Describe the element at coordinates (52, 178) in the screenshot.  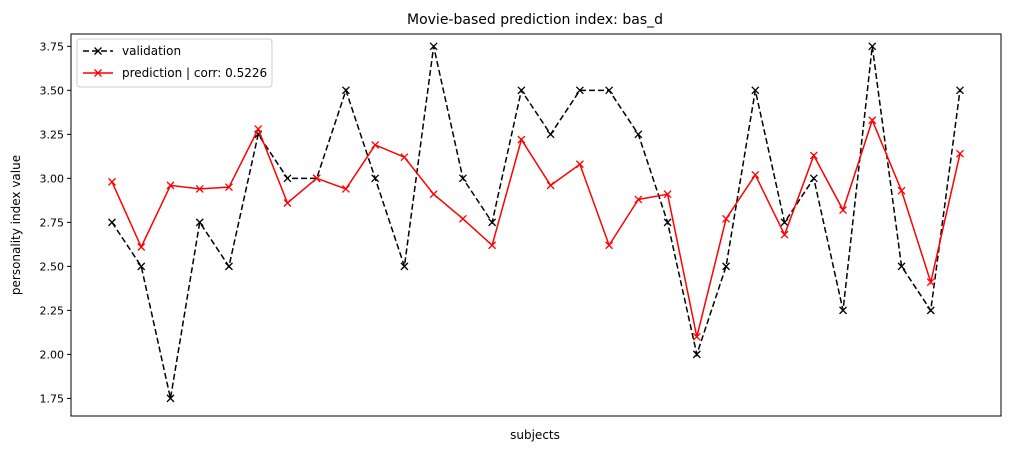
I see `y-tick-label: 3.00` at that location.